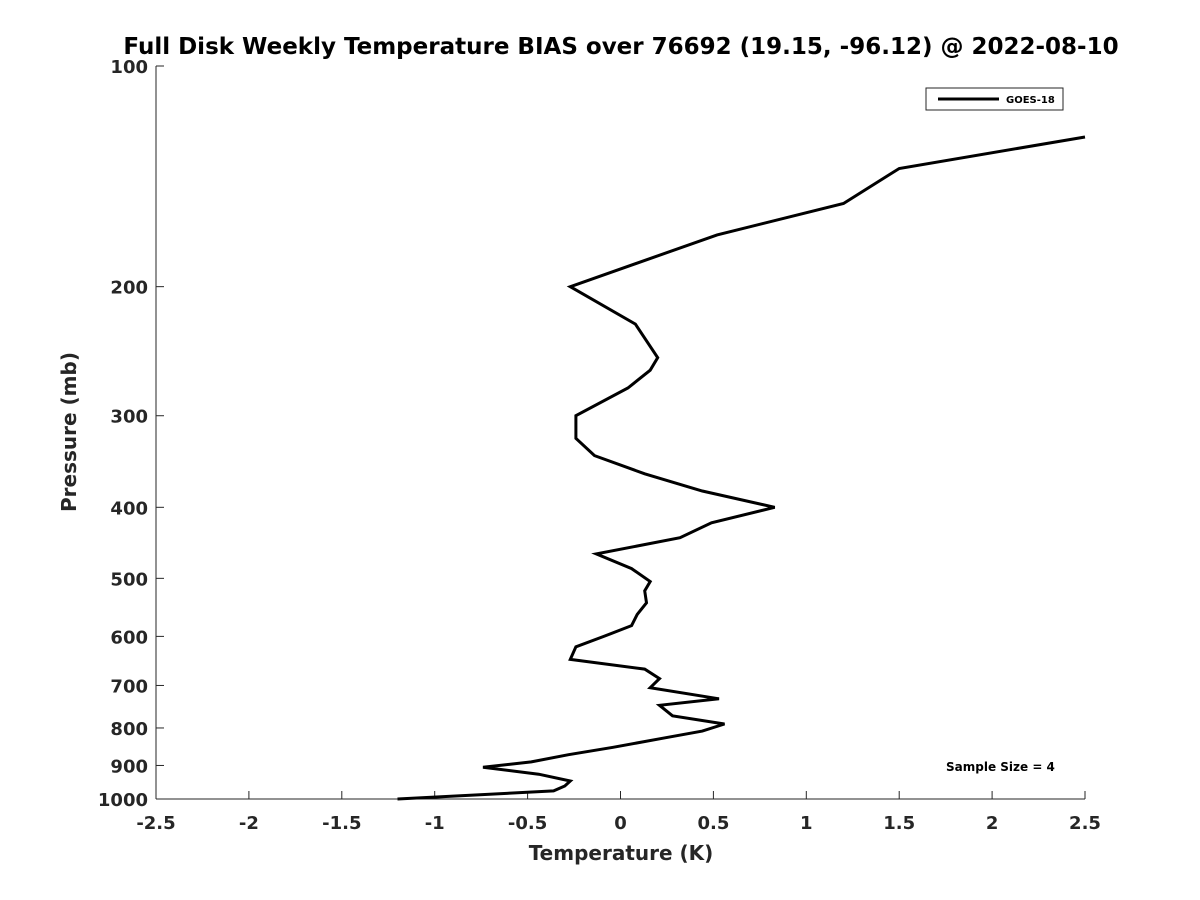 Image resolution: width=1200 pixels, height=900 pixels. What do you see at coordinates (1000, 767) in the screenshot?
I see `sample-size-annotation: Sample Size = 4` at bounding box center [1000, 767].